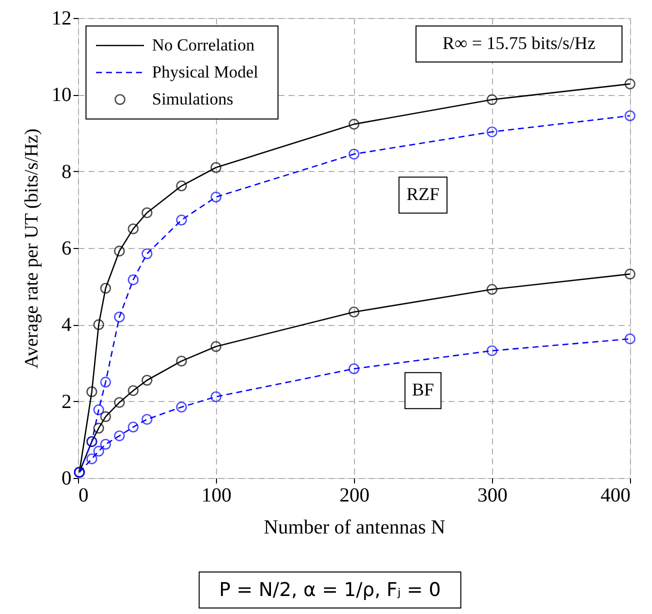  Describe the element at coordinates (67, 401) in the screenshot. I see `y-tick-label: 2` at that location.